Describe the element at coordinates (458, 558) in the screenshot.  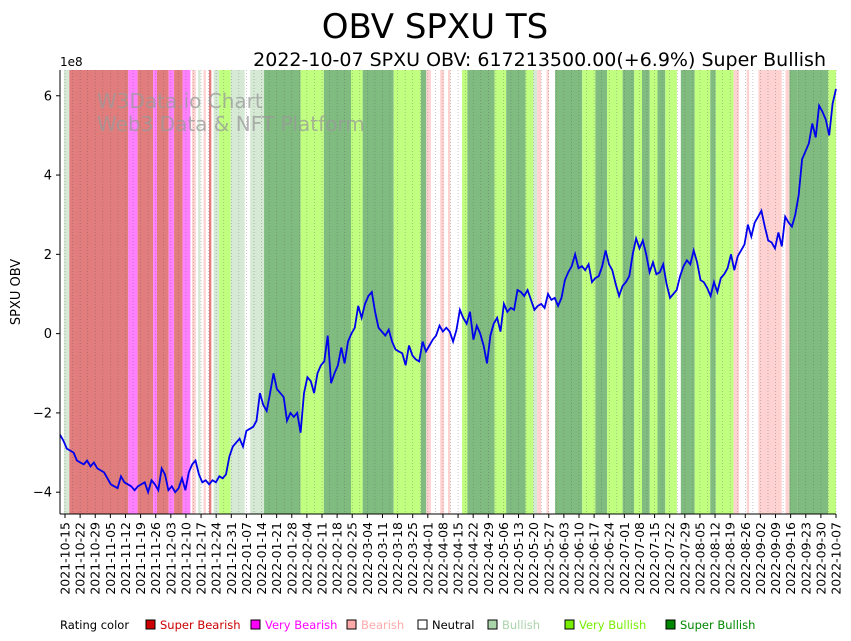
I see `x-tick-label: 2022-04-15` at that location.